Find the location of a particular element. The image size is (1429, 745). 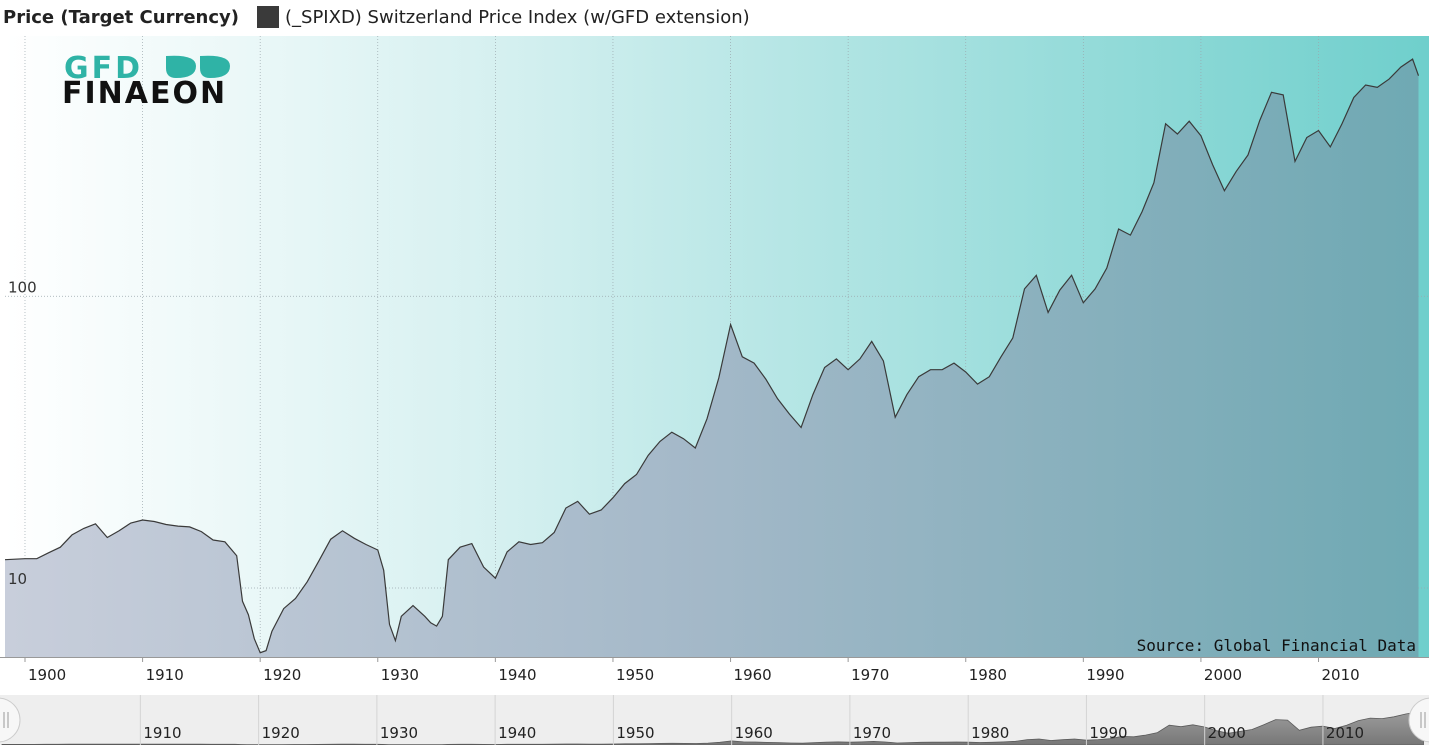

x-tick-label-1940: 1940 is located at coordinates (517, 675).